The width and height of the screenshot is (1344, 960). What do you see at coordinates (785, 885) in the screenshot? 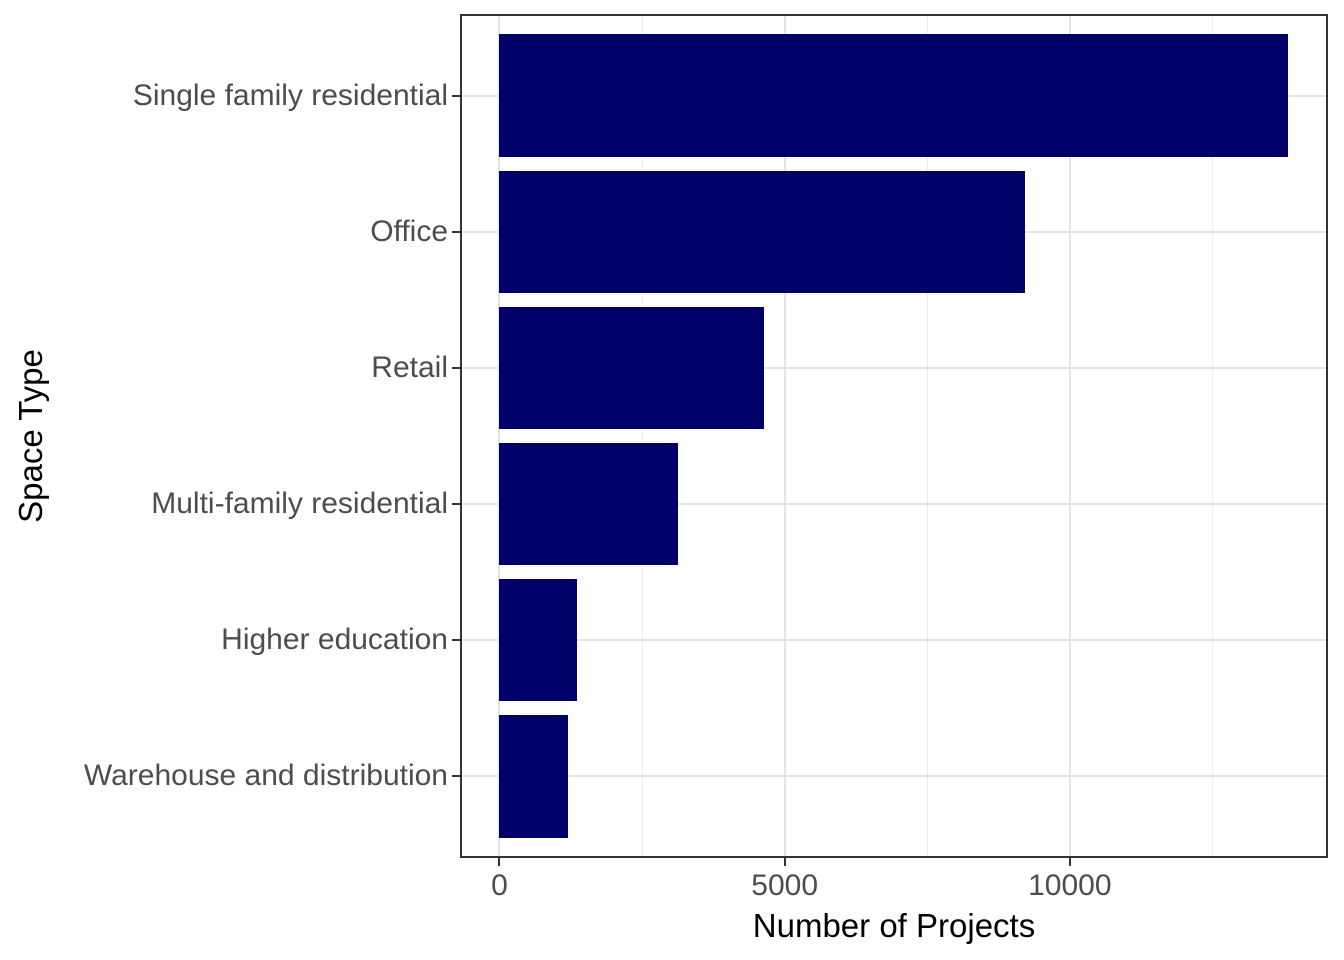
I see `x-tick-label-5000: 5000` at bounding box center [785, 885].